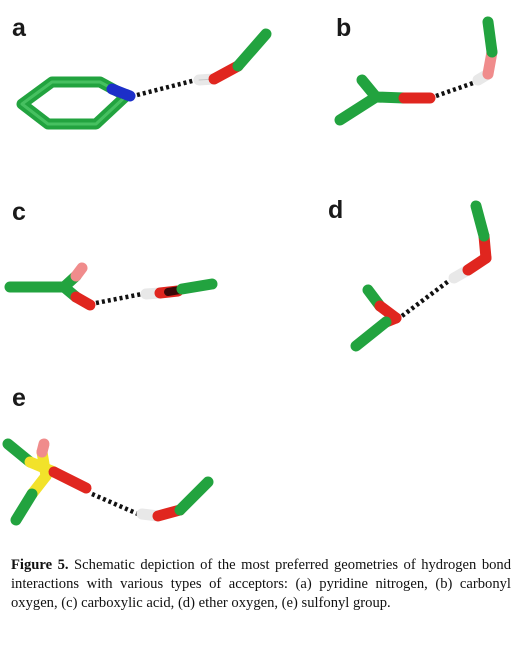 Image resolution: width=522 pixels, height=648 pixels. What do you see at coordinates (456, 89) in the screenshot?
I see `hbond-b` at bounding box center [456, 89].